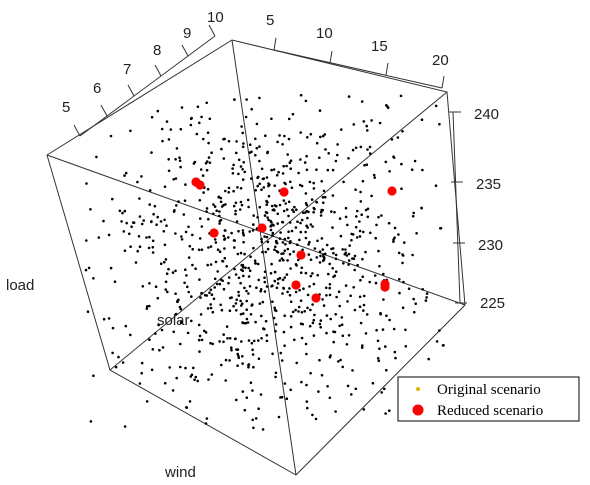 The height and width of the screenshot is (485, 590). I want to click on load-tick-label: 6, so click(97, 88).